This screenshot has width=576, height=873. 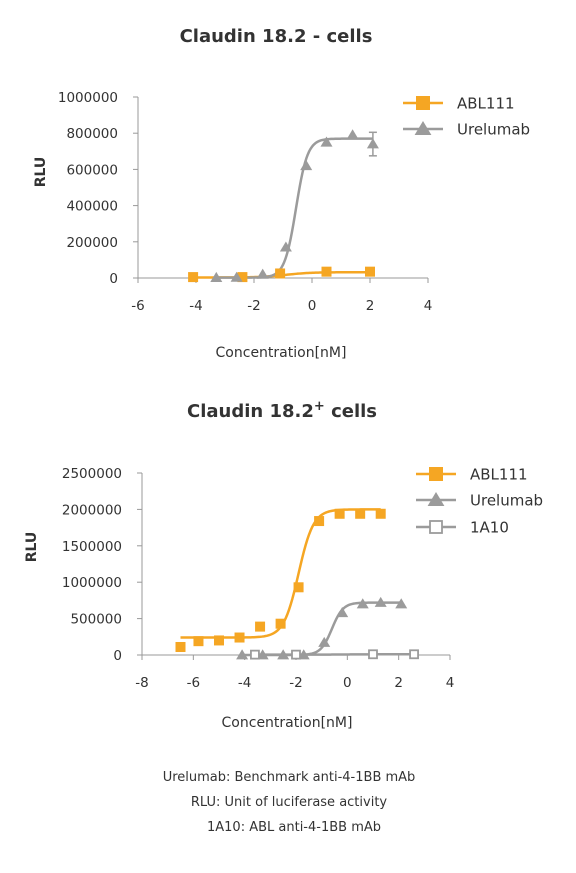 I want to click on legend: ABL111 Urelumab, so click(x=466, y=117).